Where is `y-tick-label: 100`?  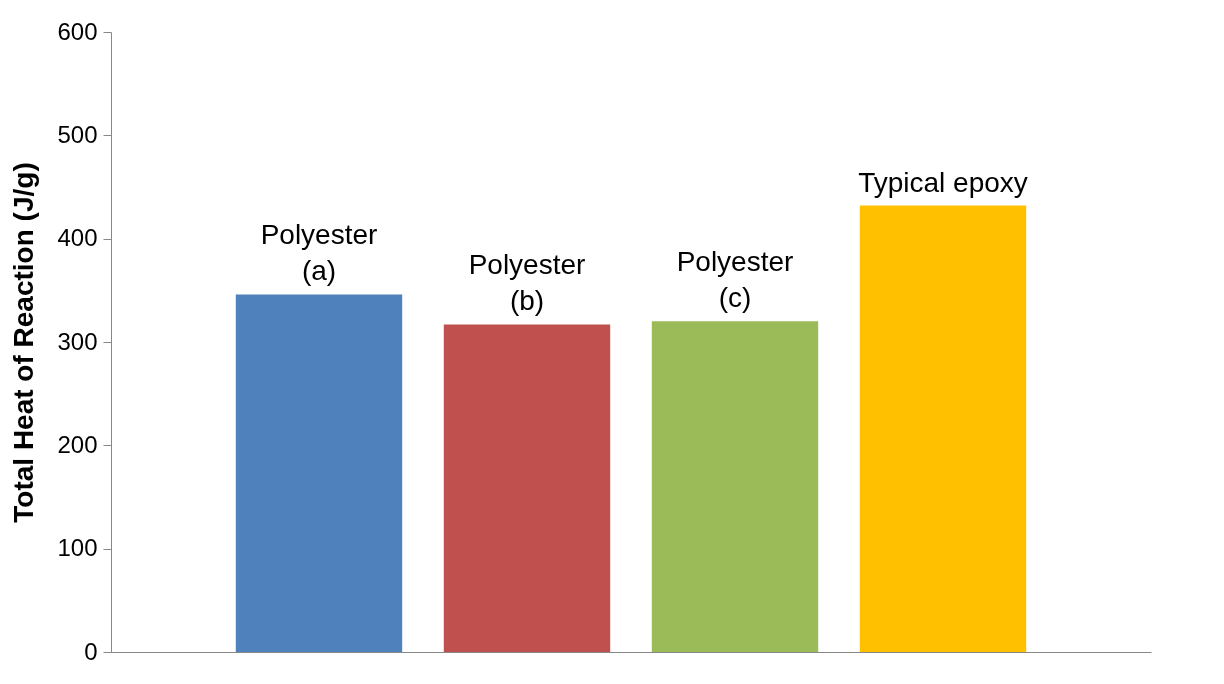
y-tick-label: 100 is located at coordinates (77, 548).